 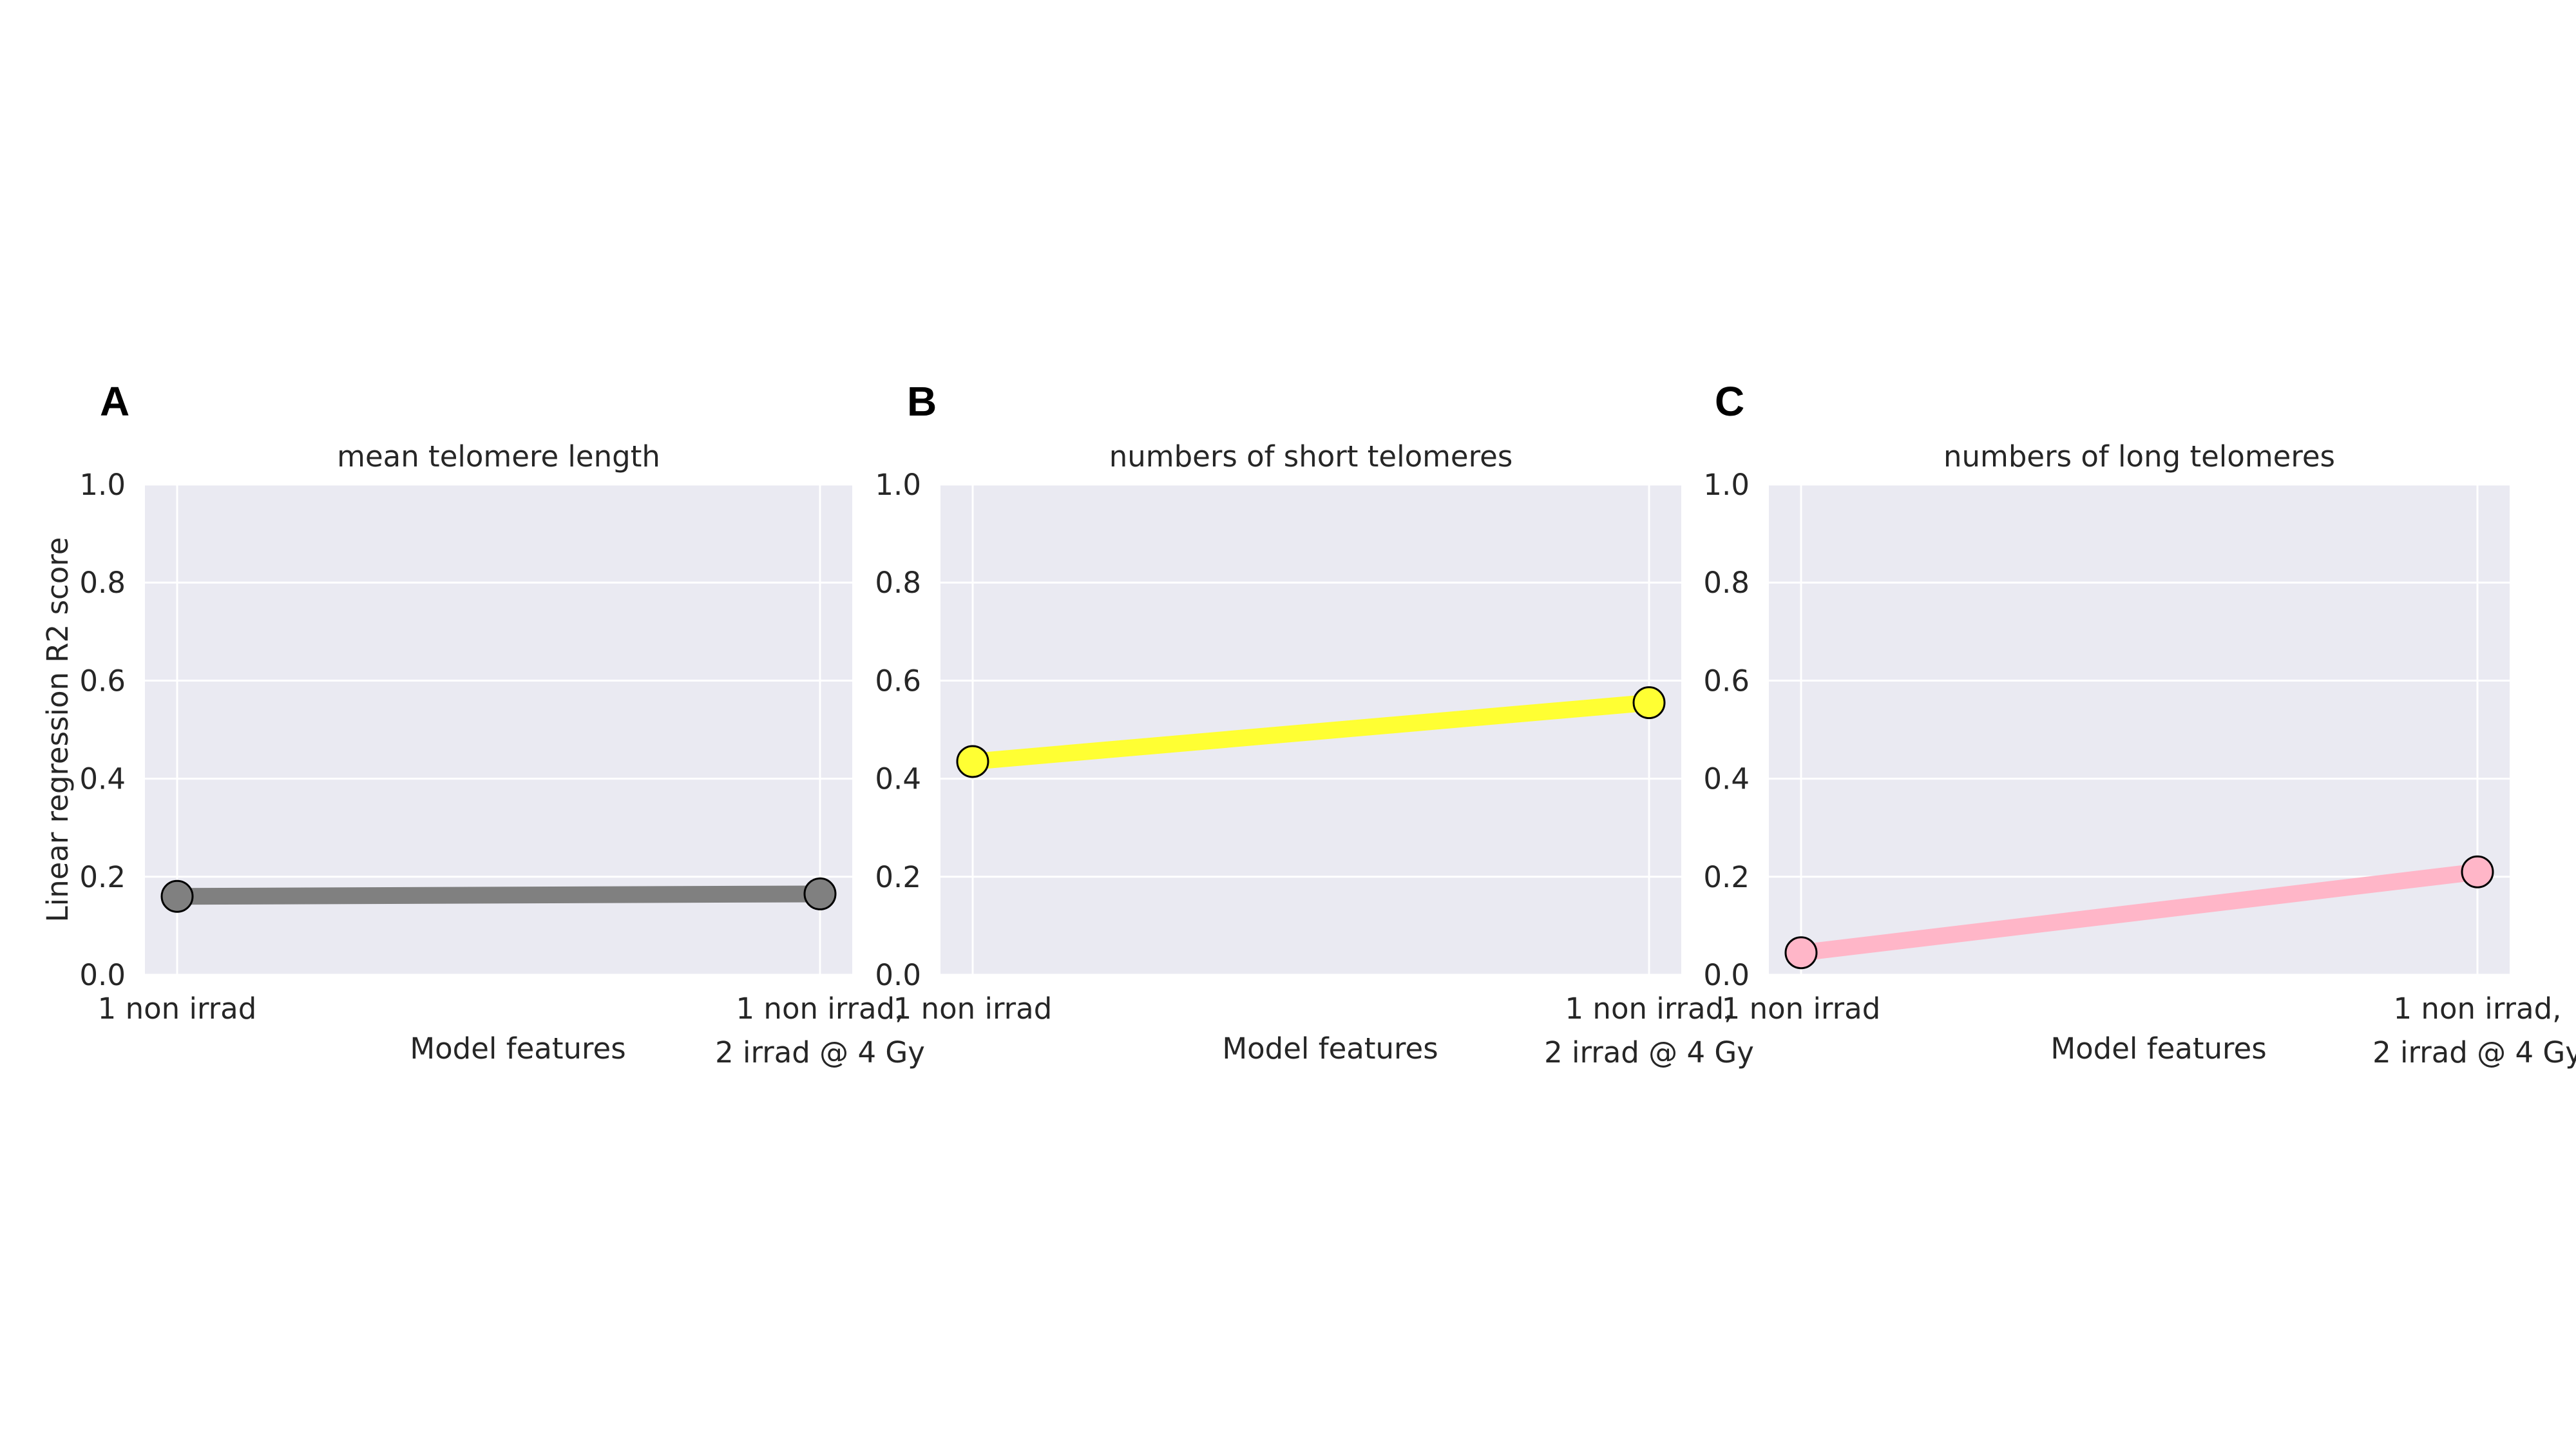 What do you see at coordinates (58, 730) in the screenshot?
I see `y-axis-label: Linear regression R2 score` at bounding box center [58, 730].